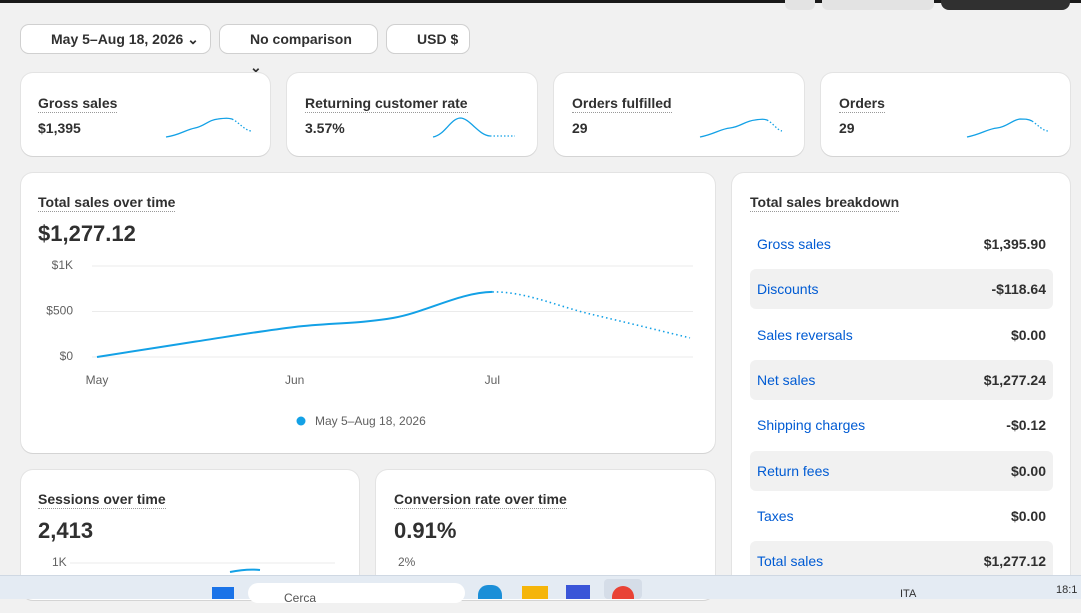  What do you see at coordinates (805, 334) in the screenshot?
I see `row-label: Sales reversals` at bounding box center [805, 334].